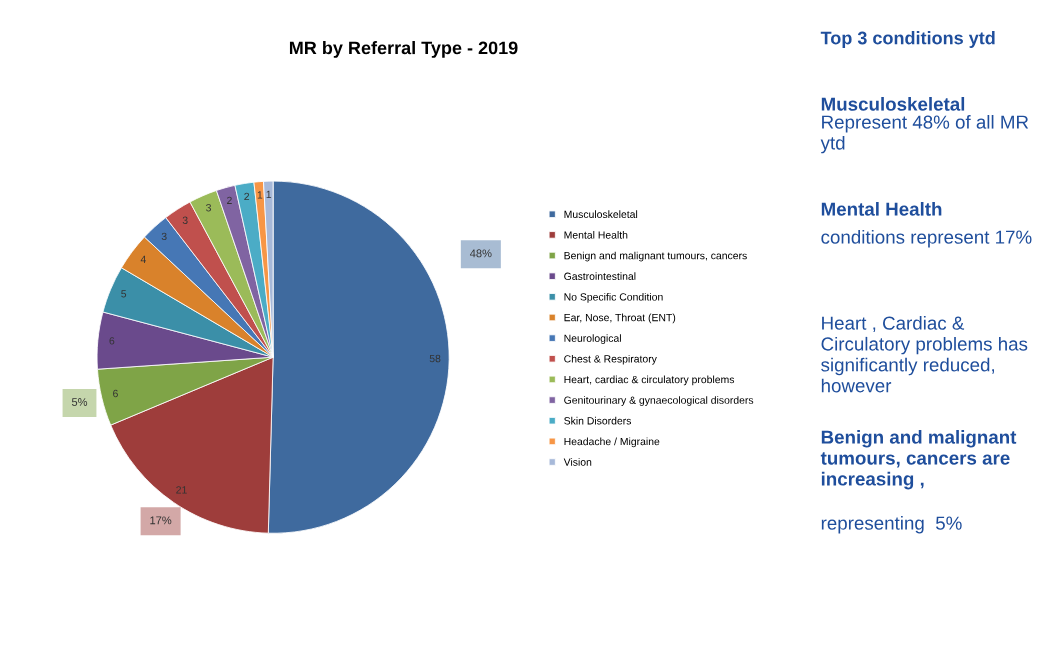 The width and height of the screenshot is (1048, 659). I want to click on legend-label: No Specific Condition, so click(613, 297).